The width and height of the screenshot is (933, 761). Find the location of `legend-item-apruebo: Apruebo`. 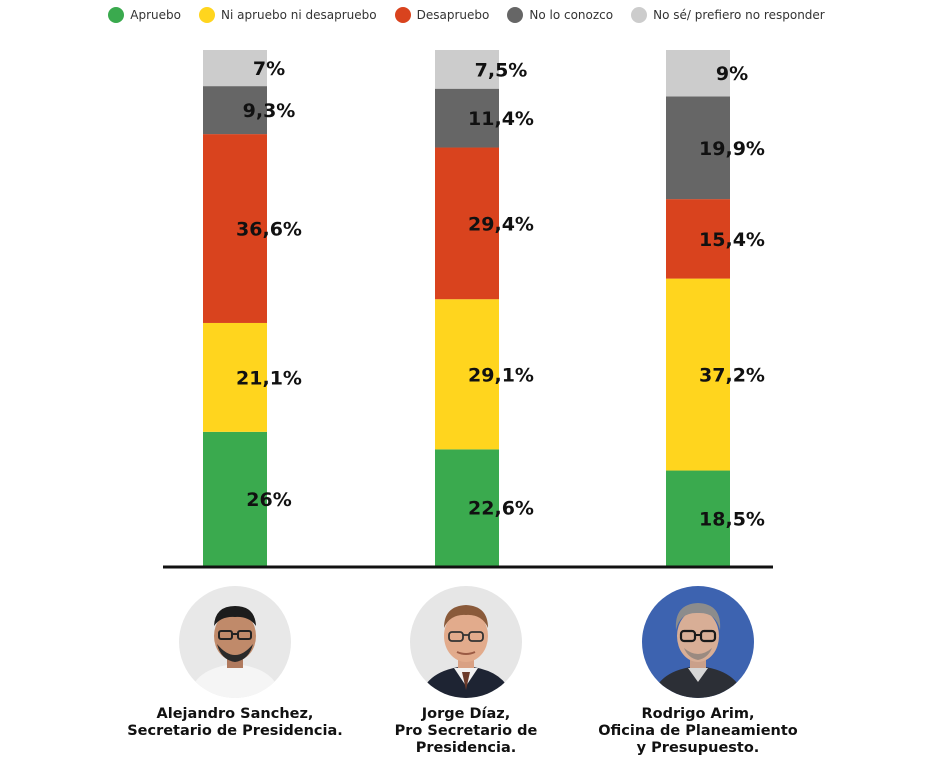

legend-item-apruebo: Apruebo is located at coordinates (144, 15).